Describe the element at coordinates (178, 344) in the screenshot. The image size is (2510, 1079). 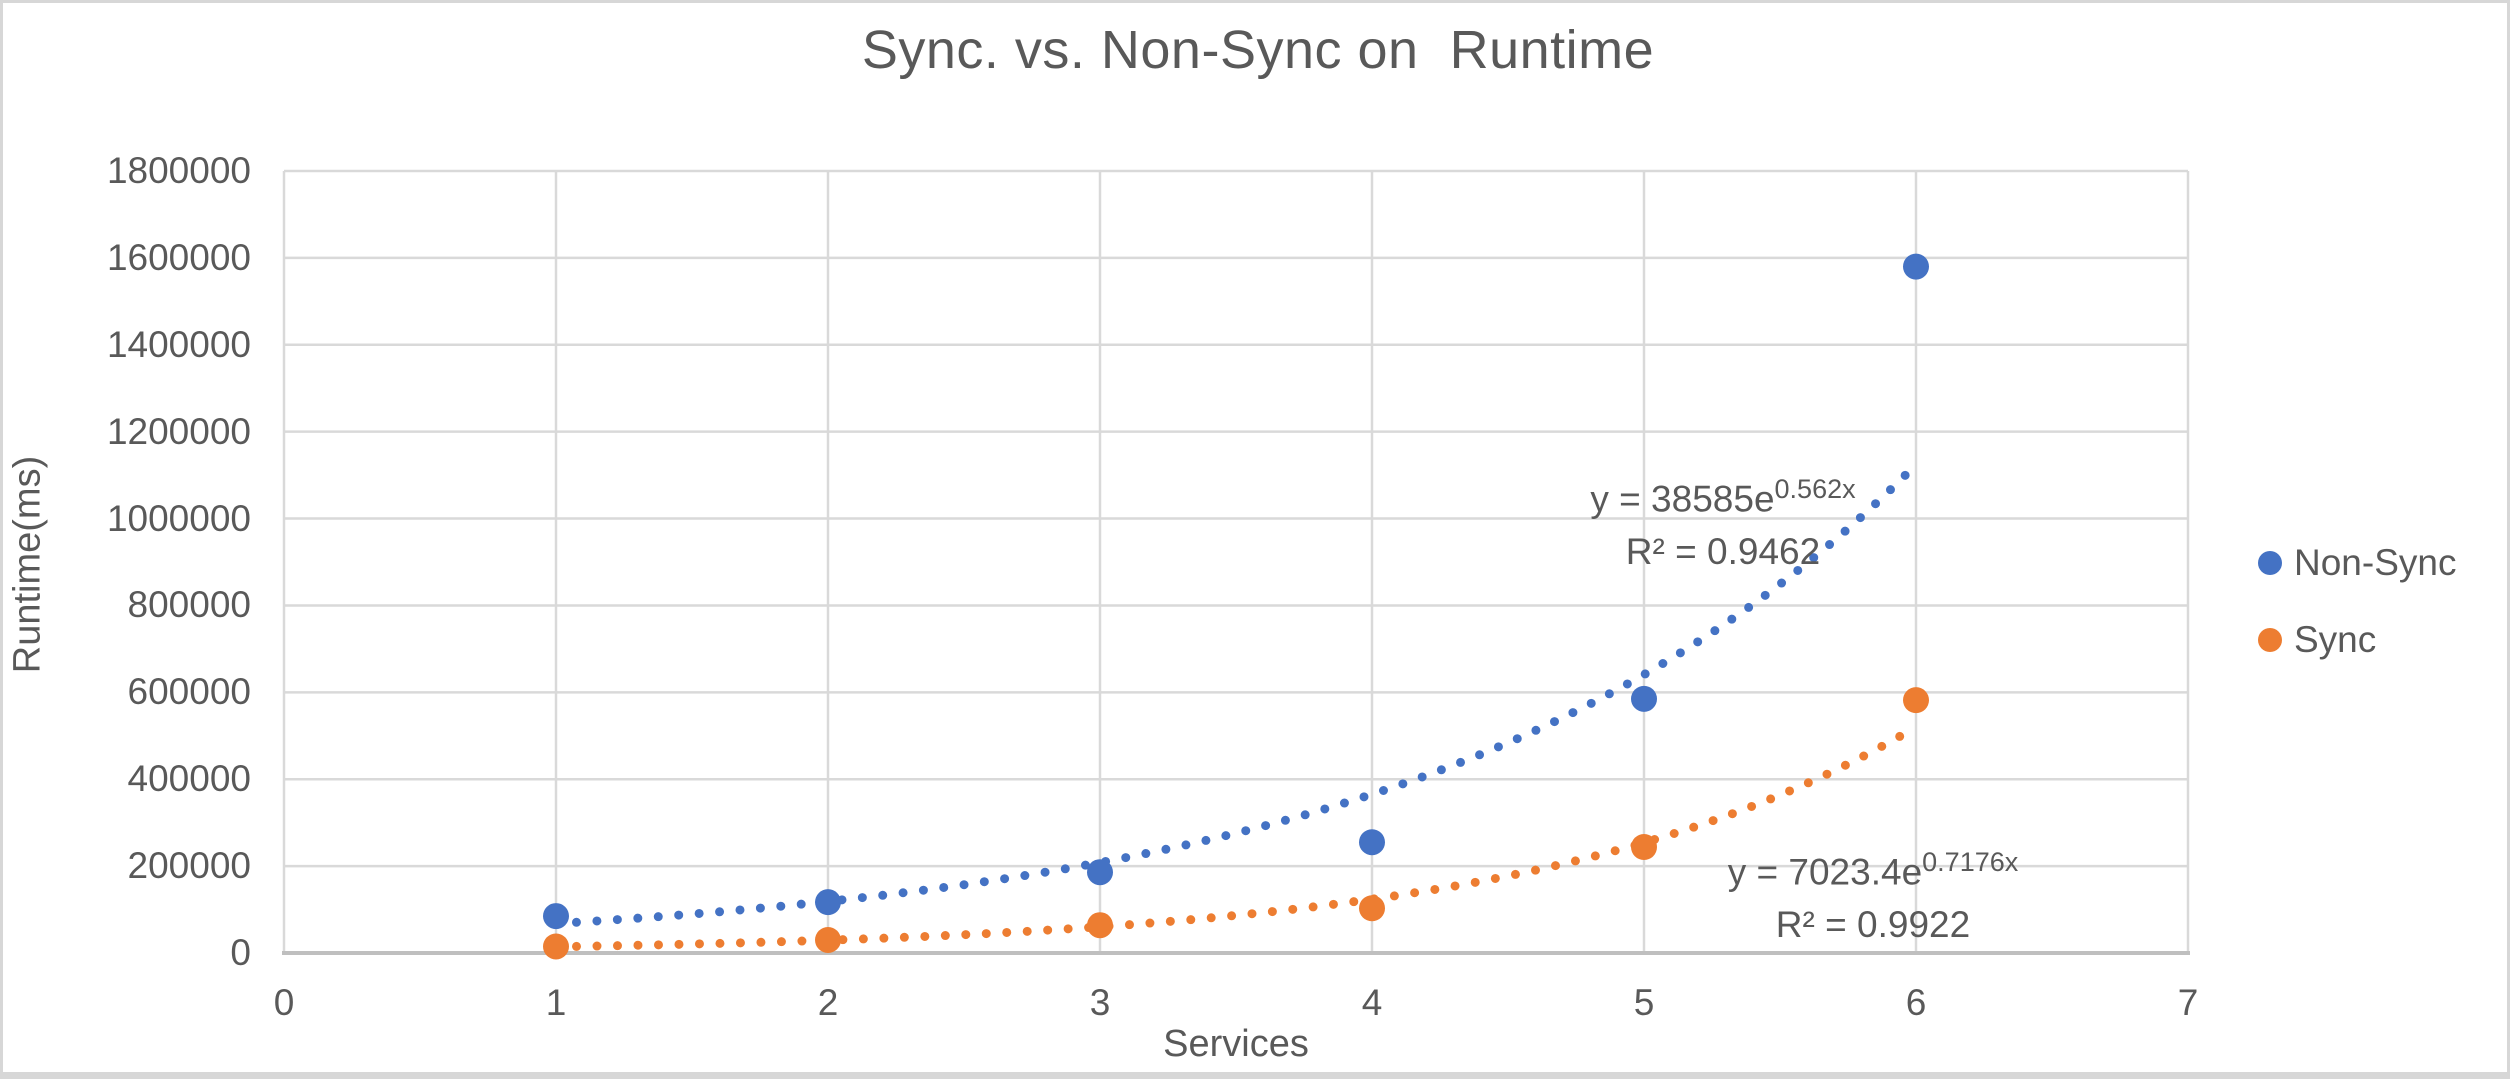
I see `y-axis-tick-label: 1400000` at that location.